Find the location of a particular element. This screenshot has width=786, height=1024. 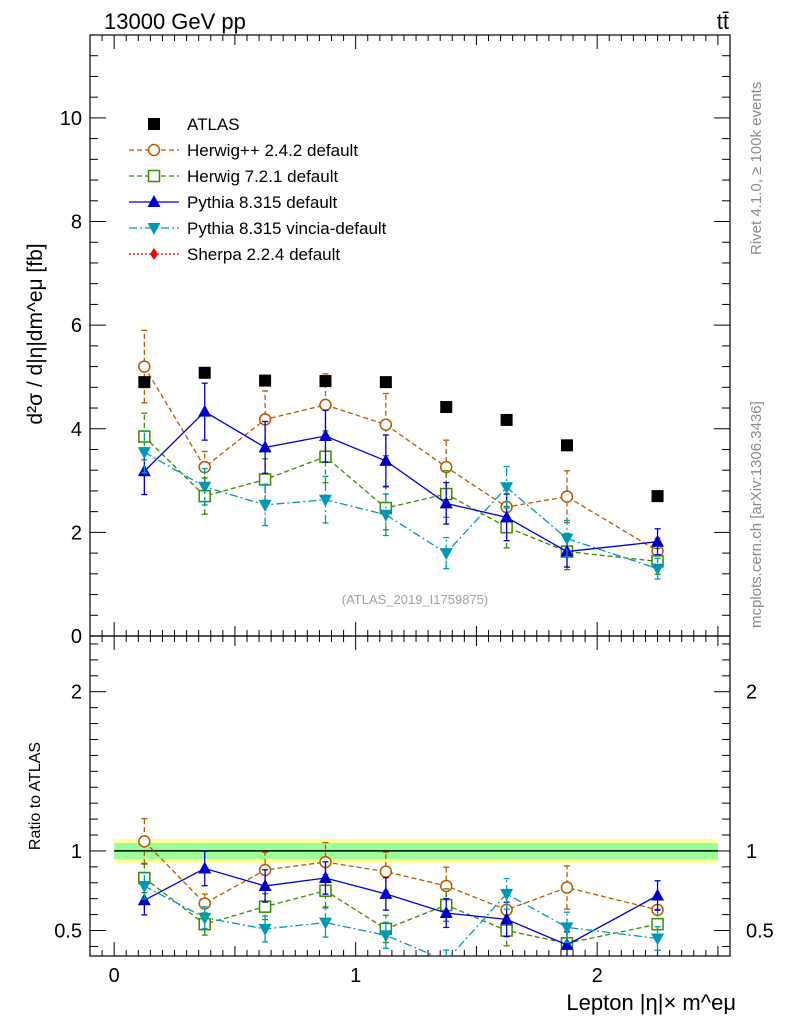

process-label: tt̄ is located at coordinates (723, 21).